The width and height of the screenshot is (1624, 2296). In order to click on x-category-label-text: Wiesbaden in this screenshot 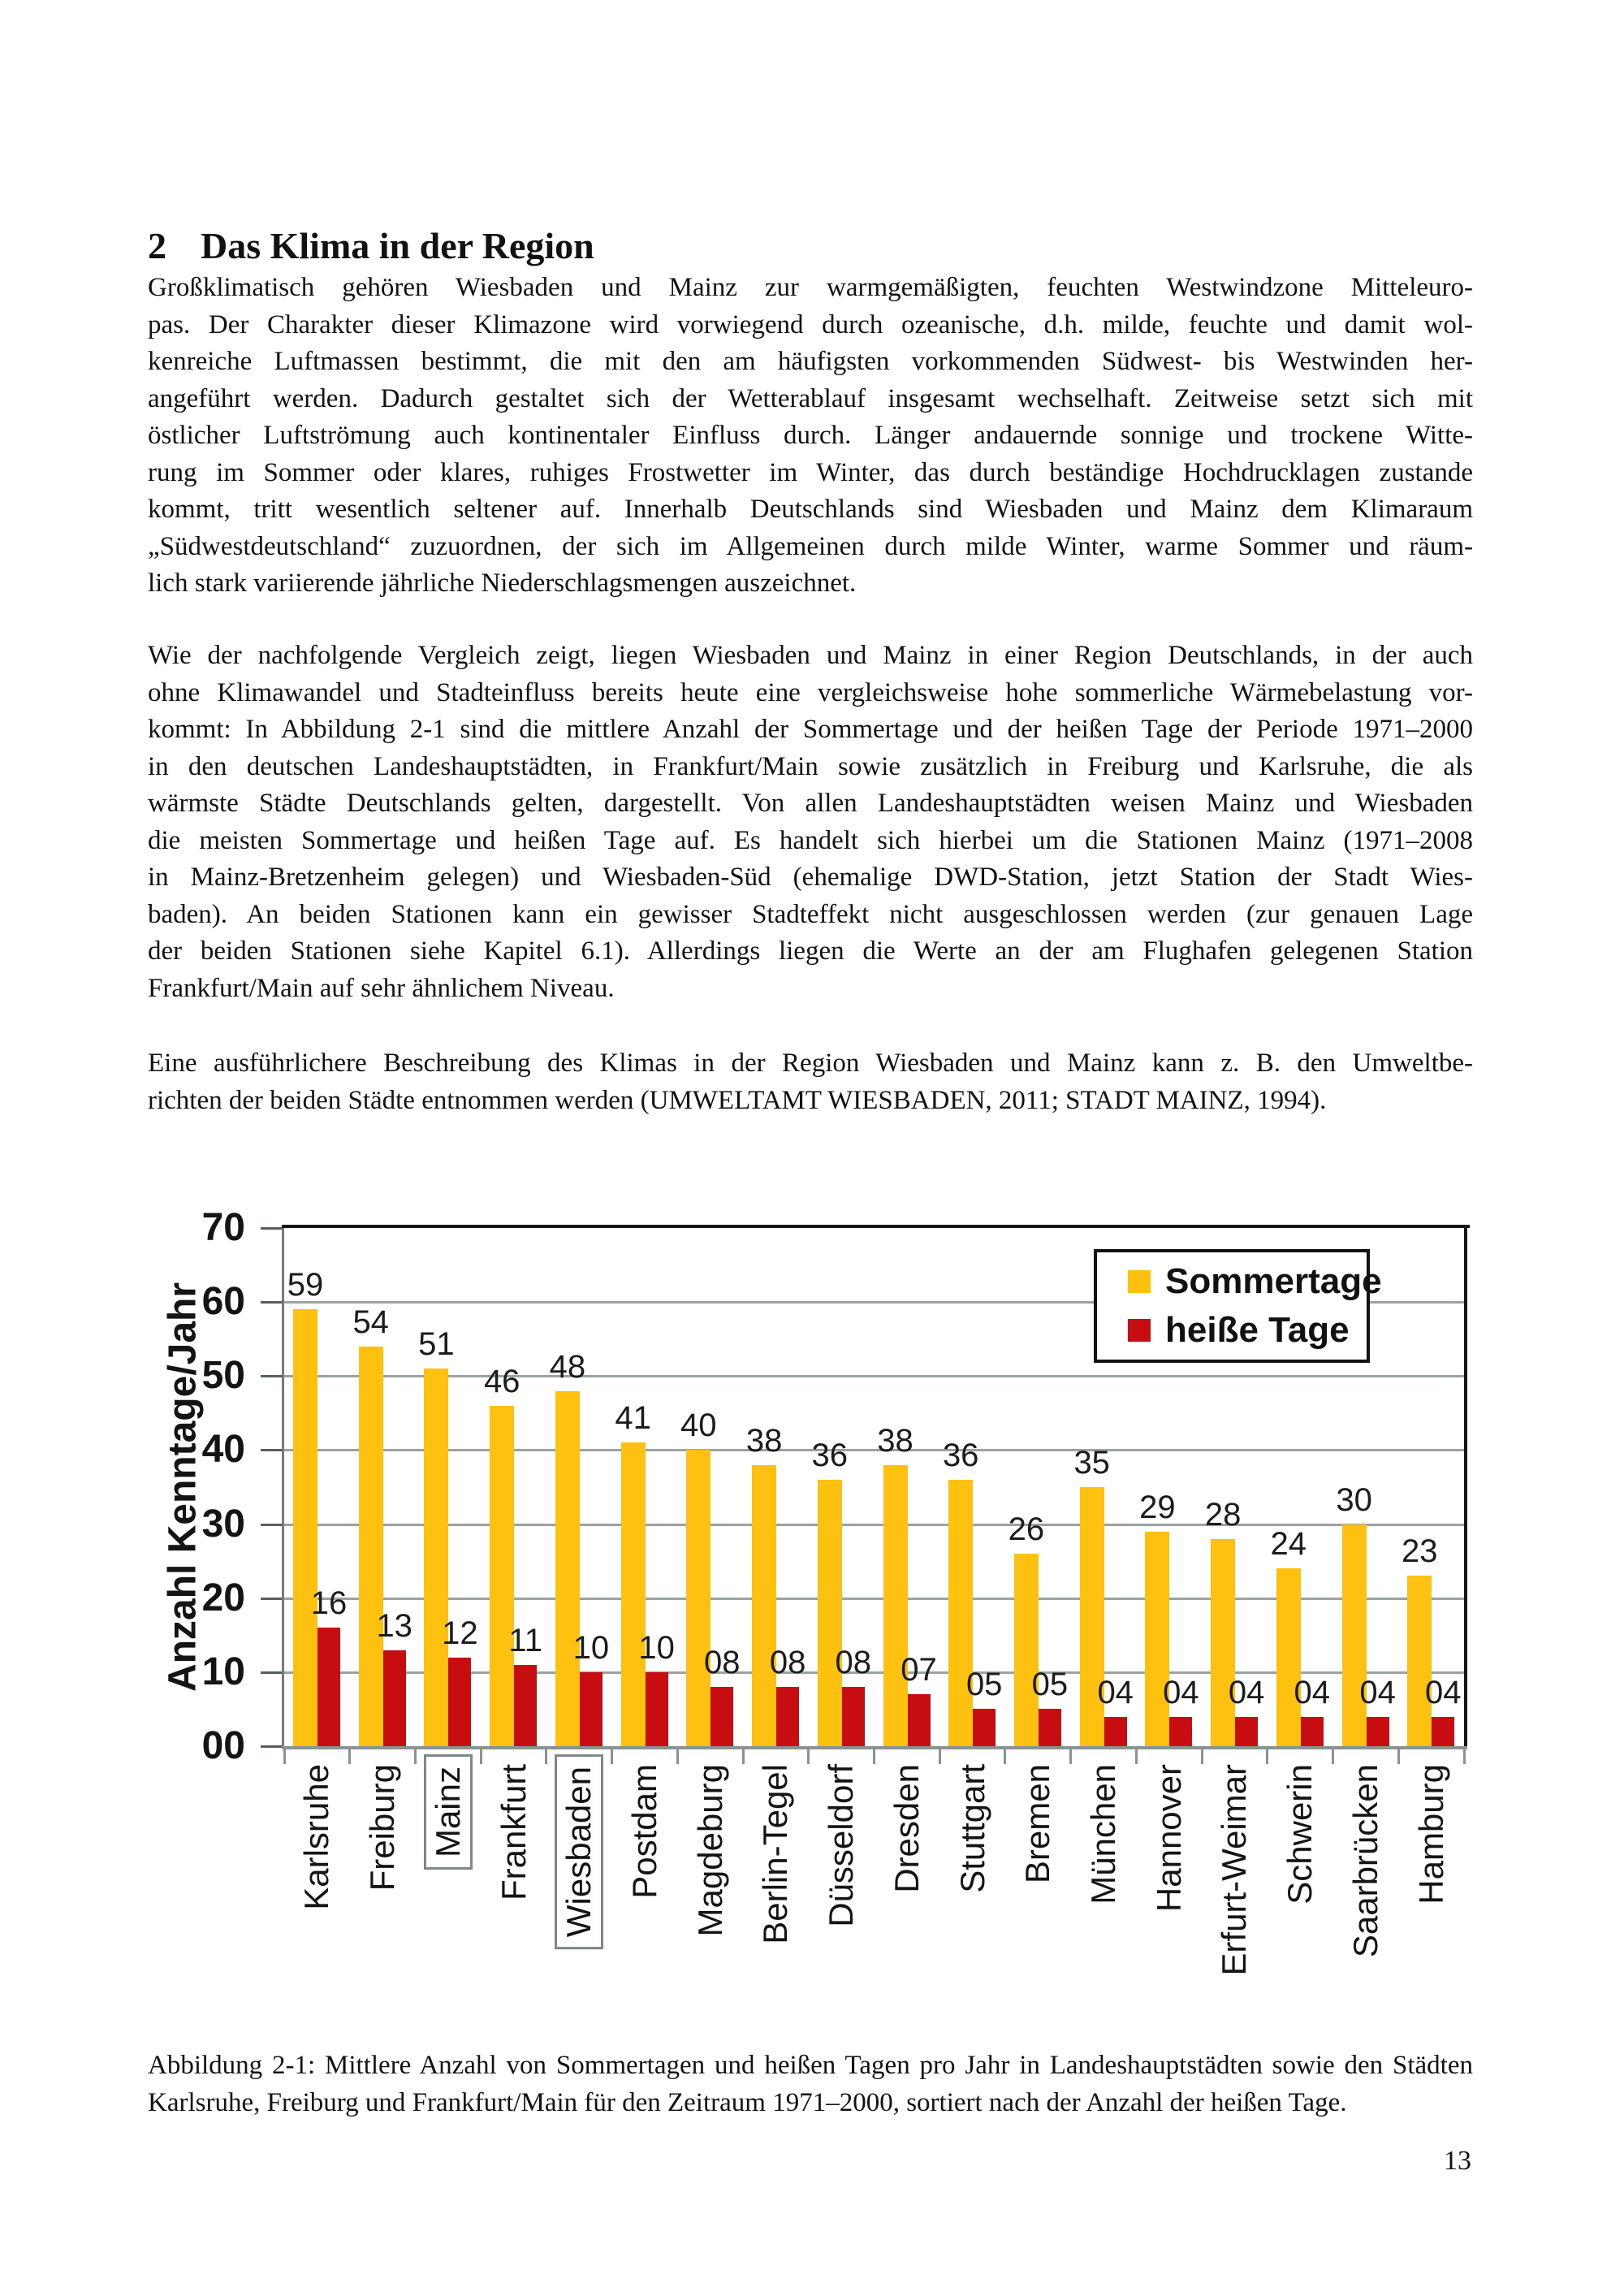, I will do `click(580, 1852)`.